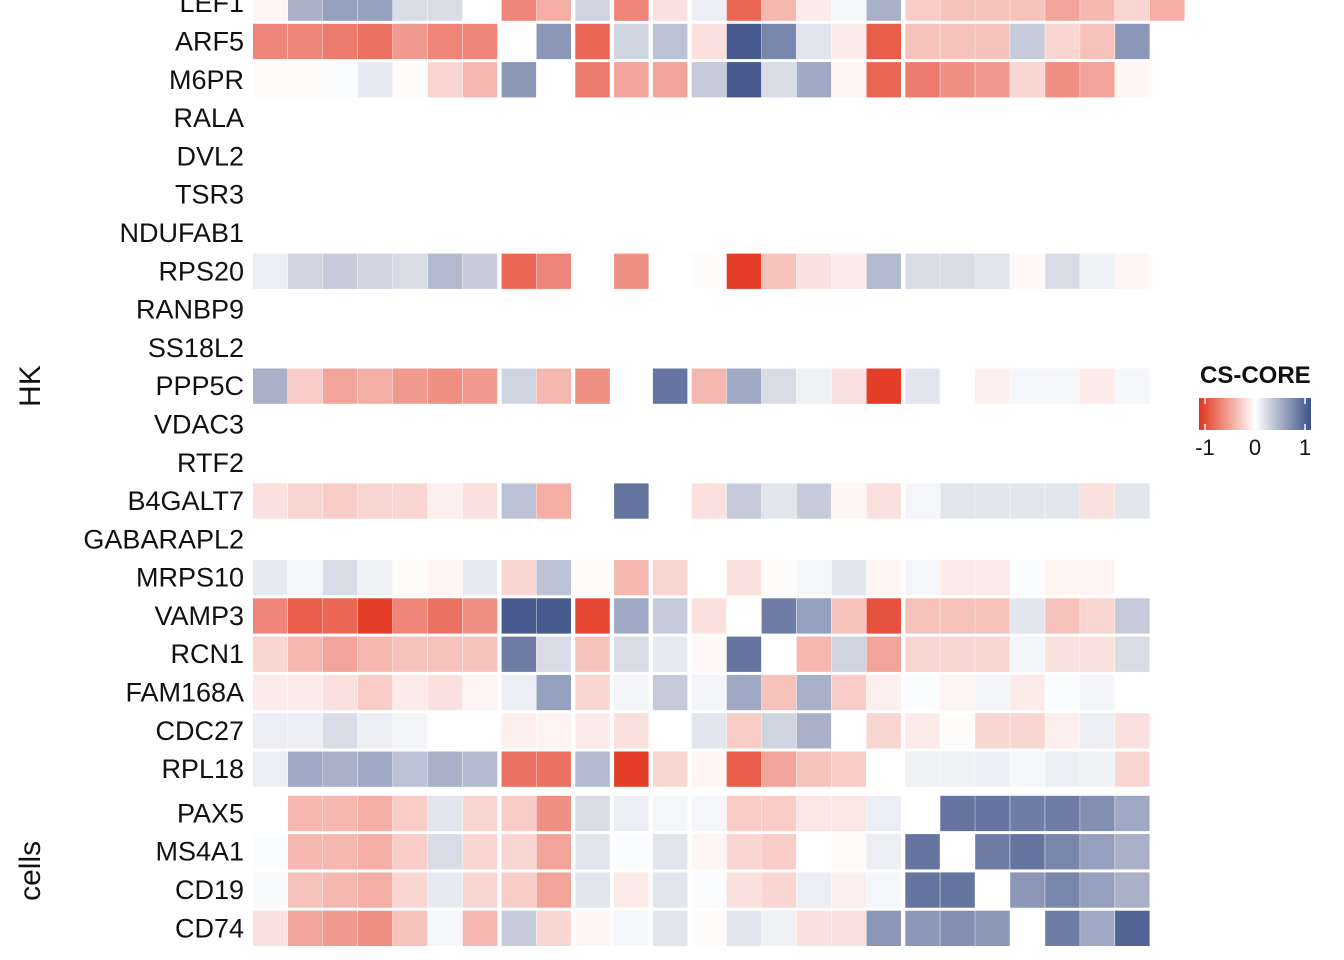  Describe the element at coordinates (209, 890) in the screenshot. I see `row-label: CD19` at that location.